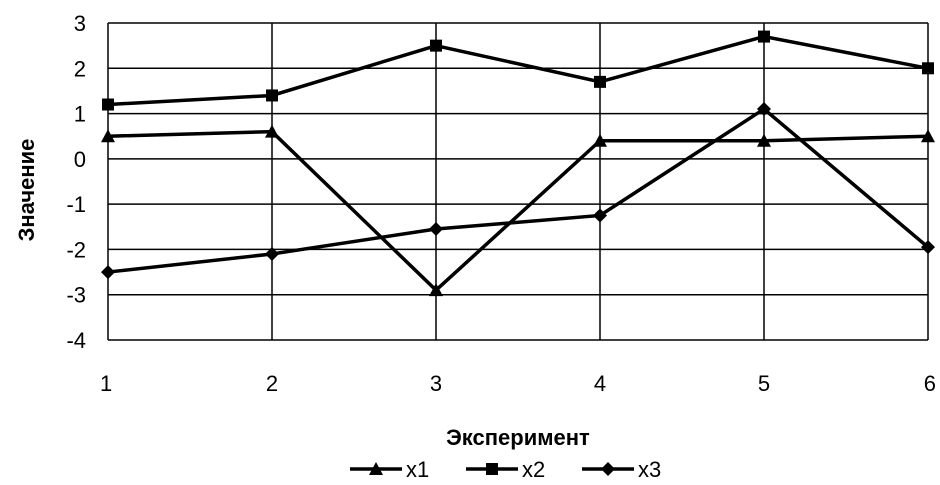  What do you see at coordinates (80, 68) in the screenshot?
I see `y-tick-label: 2` at bounding box center [80, 68].